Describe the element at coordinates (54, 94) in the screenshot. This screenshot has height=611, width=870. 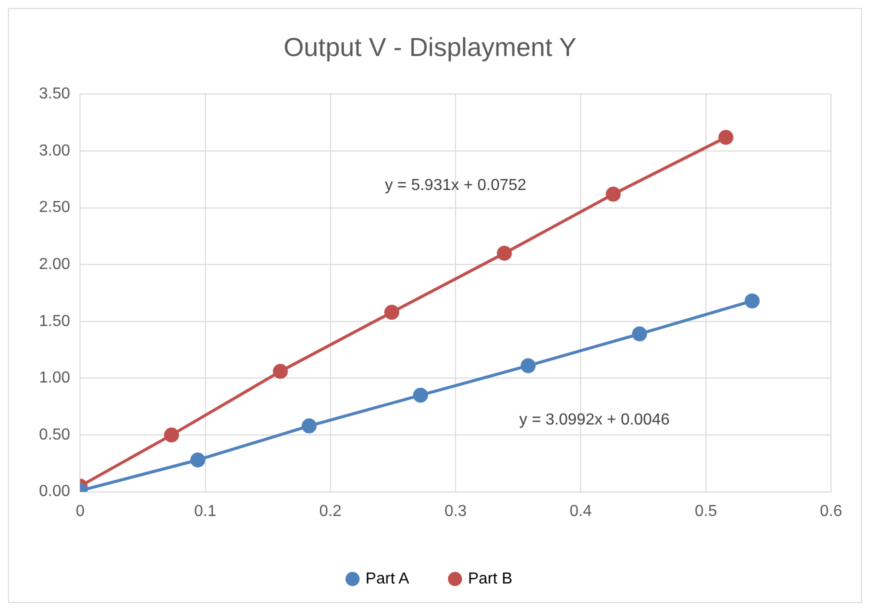
I see `y-tick-label: 3.50` at that location.